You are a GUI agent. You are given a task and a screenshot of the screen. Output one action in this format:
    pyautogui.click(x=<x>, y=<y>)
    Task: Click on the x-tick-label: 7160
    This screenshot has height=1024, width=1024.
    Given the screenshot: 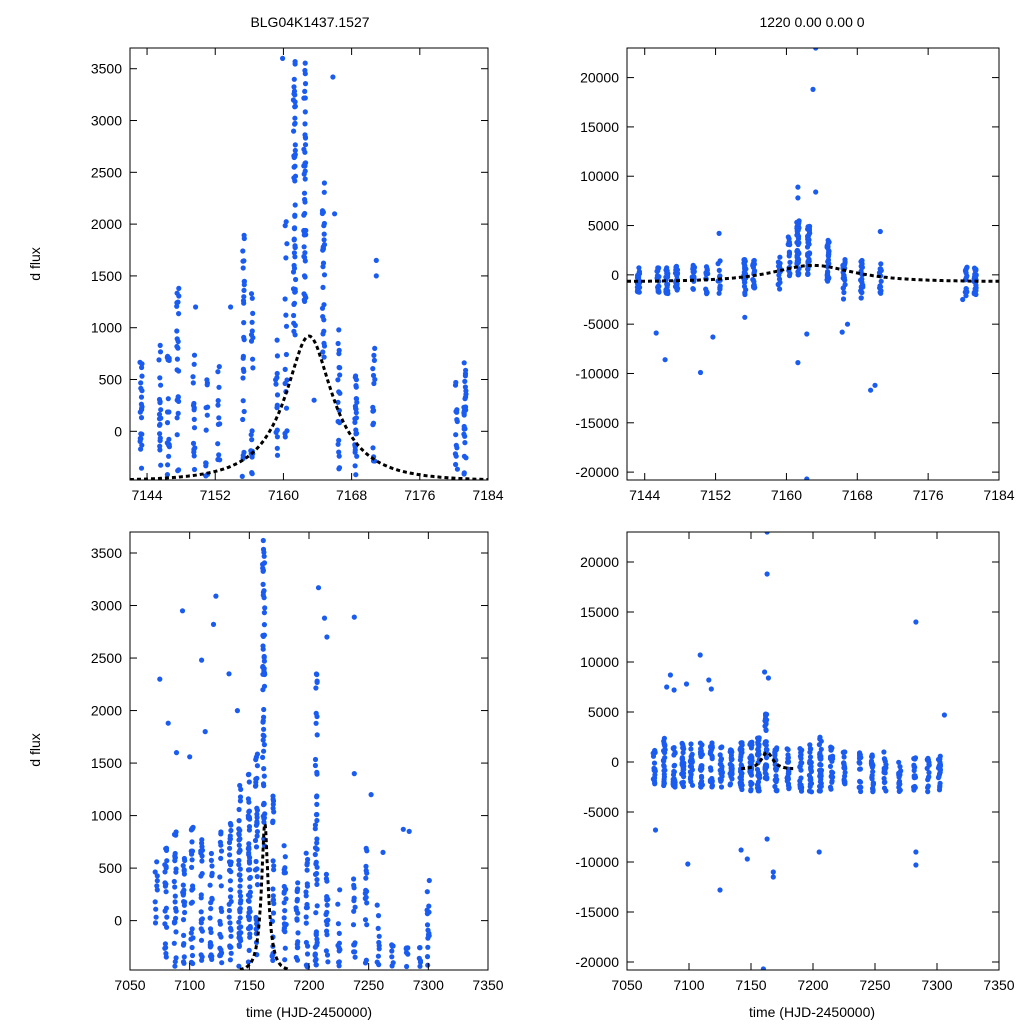 What is the action you would take?
    pyautogui.click(x=786, y=495)
    